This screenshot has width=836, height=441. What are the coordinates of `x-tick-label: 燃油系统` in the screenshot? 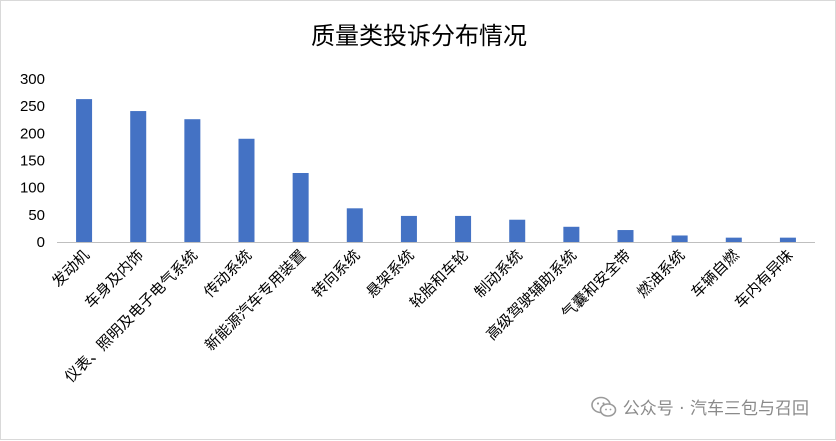 It's located at (660, 273).